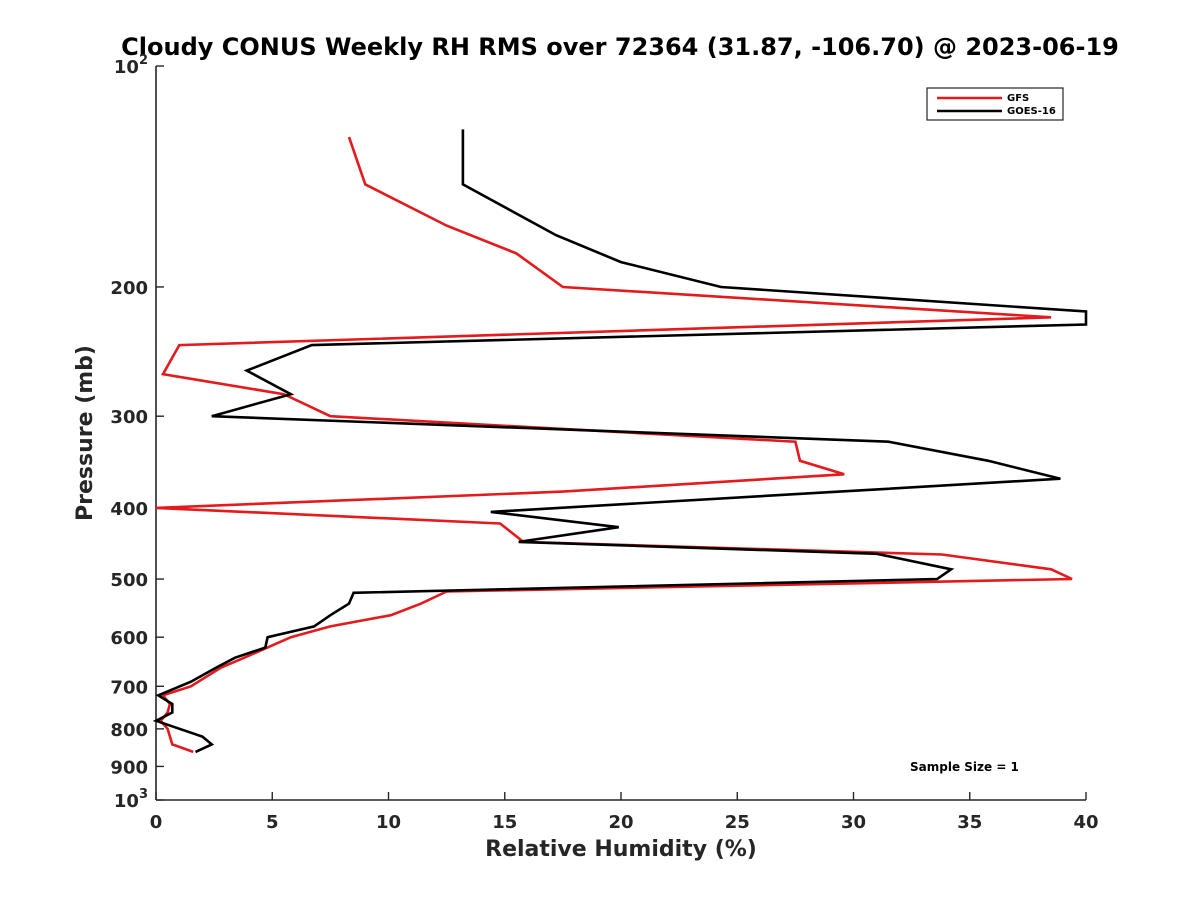  I want to click on y-ticks: 10² 200 300 400 500 600 700 800 900 10³, so click(137, 432).